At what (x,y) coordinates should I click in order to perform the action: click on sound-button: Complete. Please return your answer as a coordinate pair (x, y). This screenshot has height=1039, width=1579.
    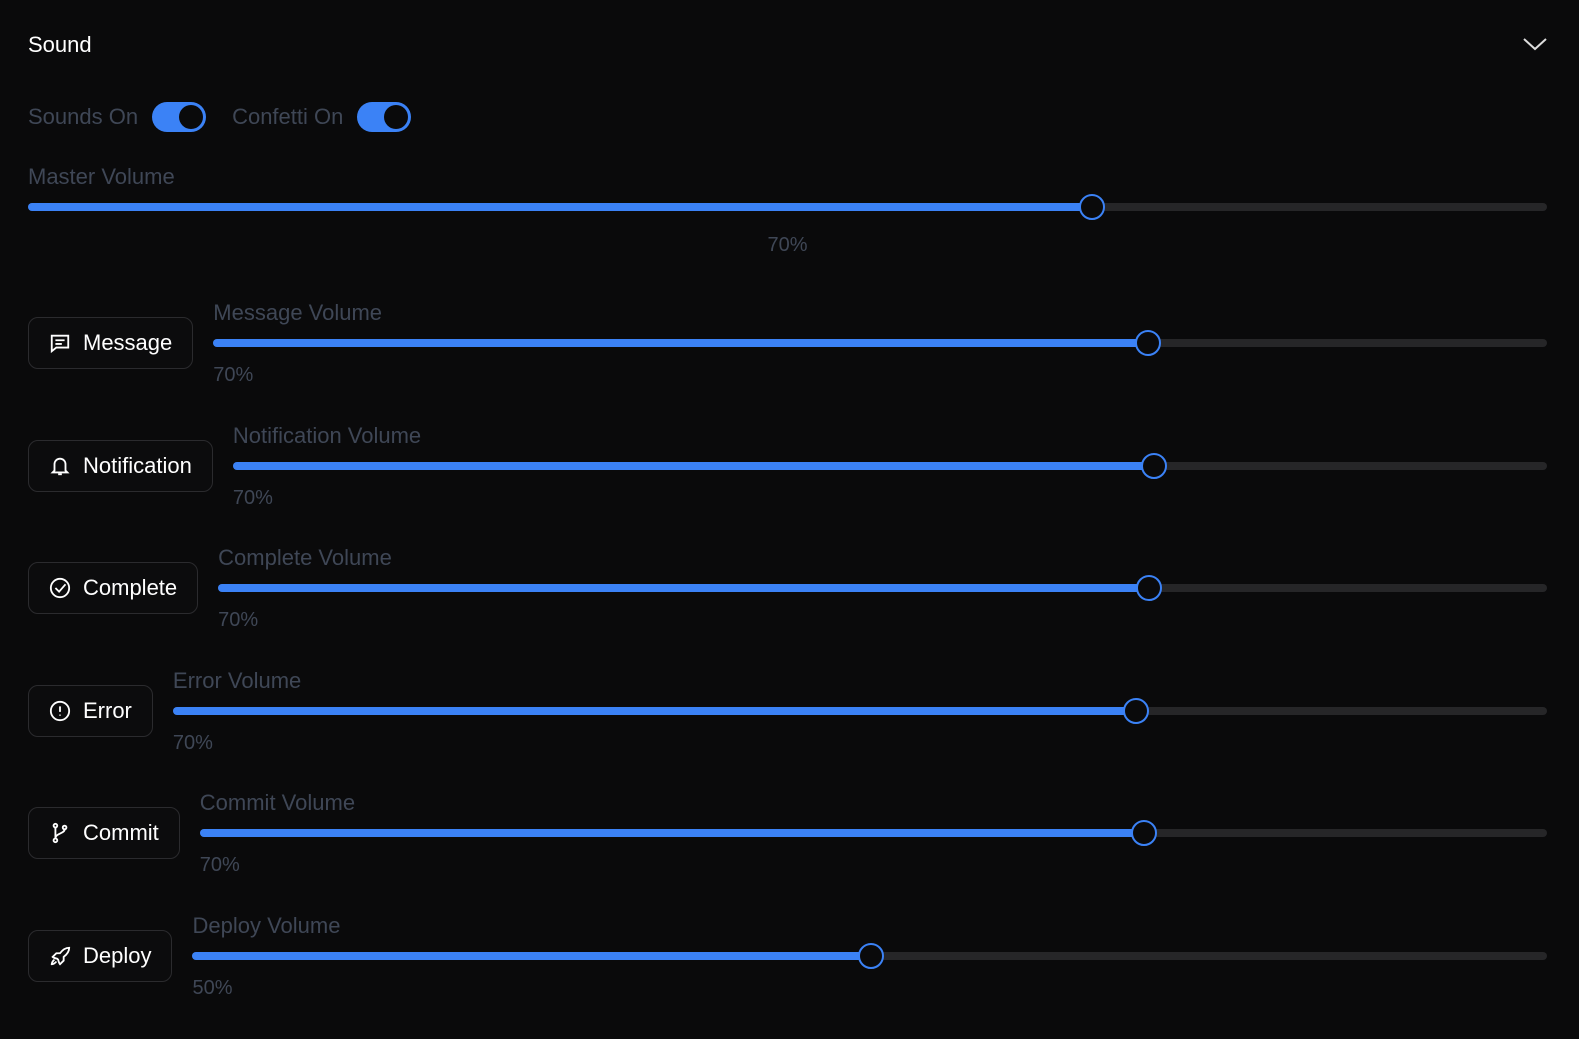
    Looking at the image, I should click on (113, 588).